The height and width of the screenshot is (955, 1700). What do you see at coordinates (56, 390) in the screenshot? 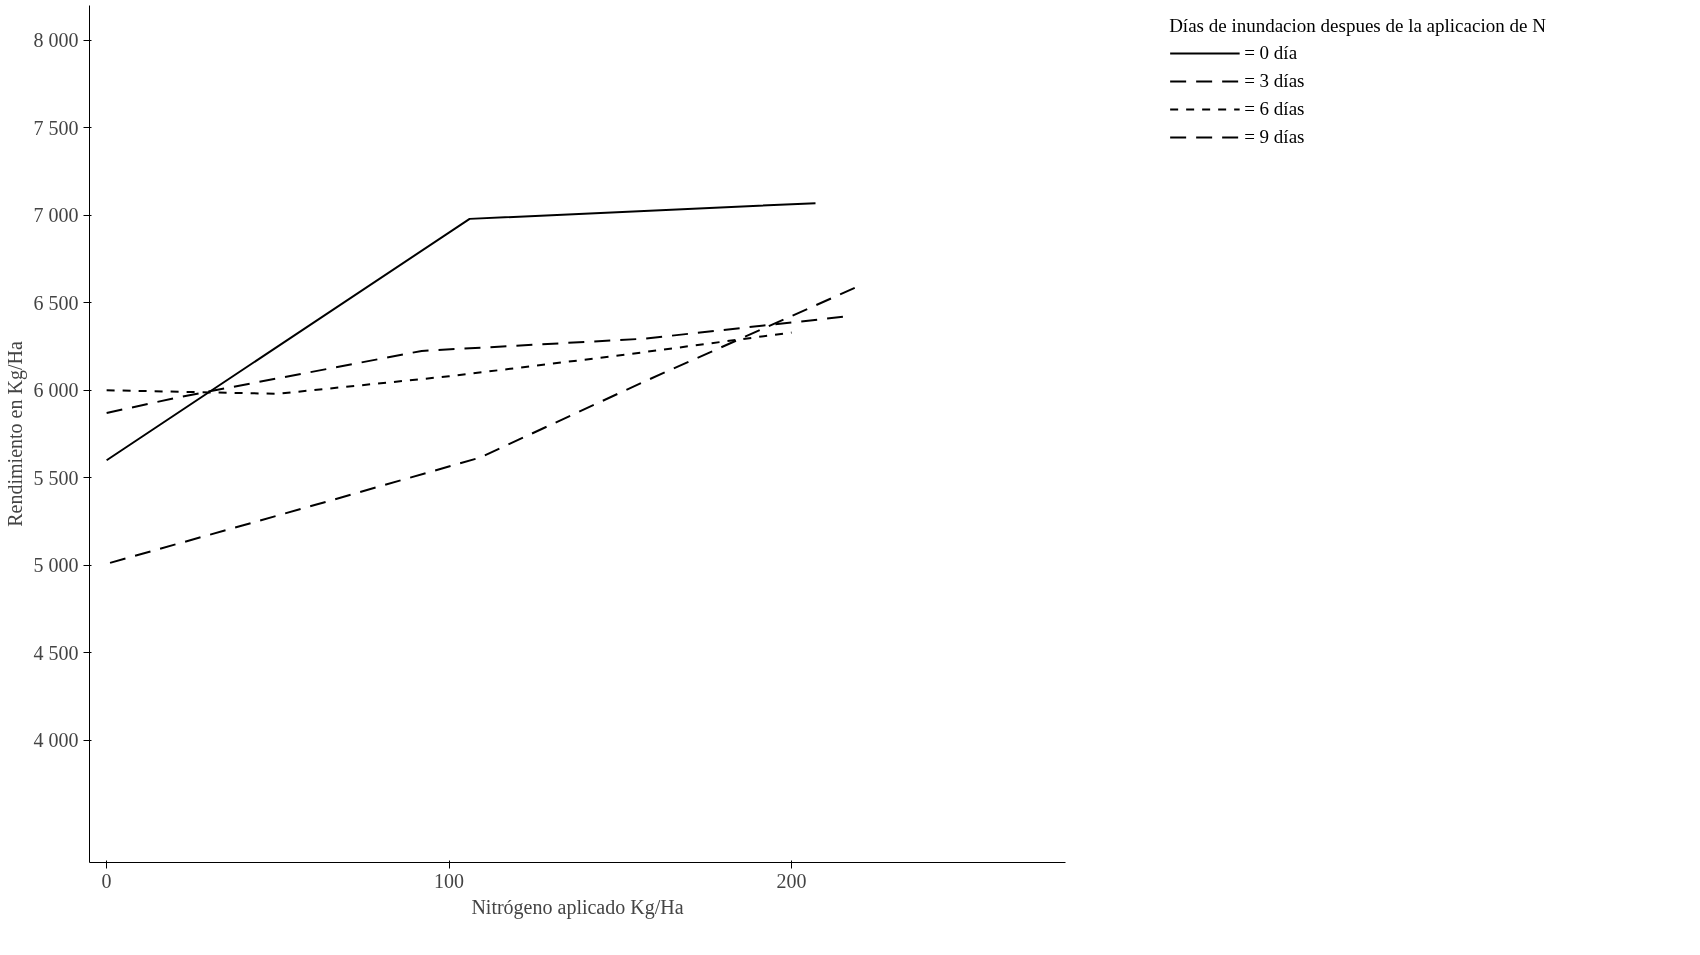
I see `y-tick-label: 6 000` at bounding box center [56, 390].